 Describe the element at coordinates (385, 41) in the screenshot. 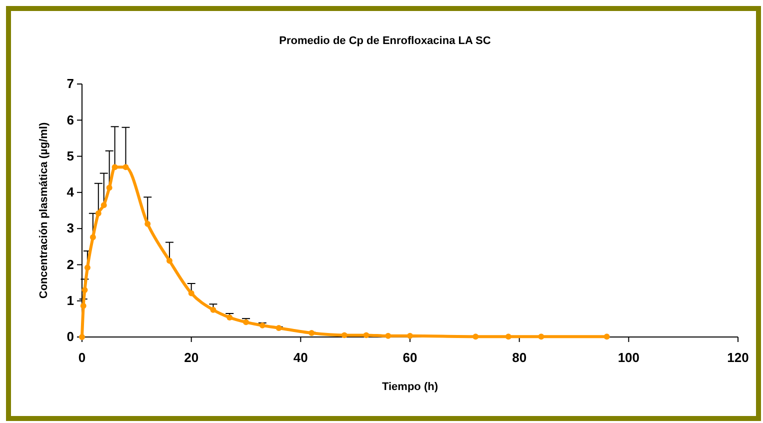

I see `chart-title: Promedio de Cp de Enrofloxacina LA SC` at that location.